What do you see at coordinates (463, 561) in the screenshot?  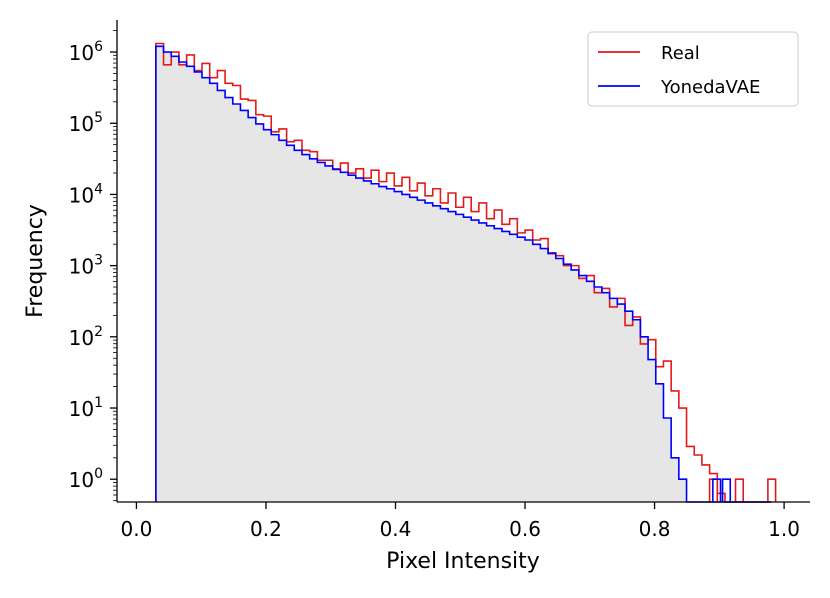 I see `x-axis-label: Pixel Intensity` at bounding box center [463, 561].